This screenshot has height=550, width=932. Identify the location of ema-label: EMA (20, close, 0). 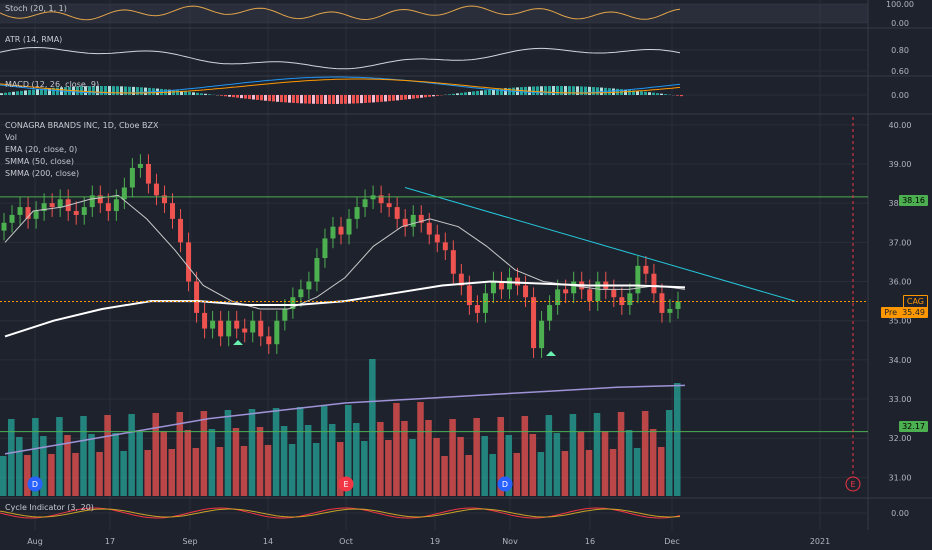
(41, 149).